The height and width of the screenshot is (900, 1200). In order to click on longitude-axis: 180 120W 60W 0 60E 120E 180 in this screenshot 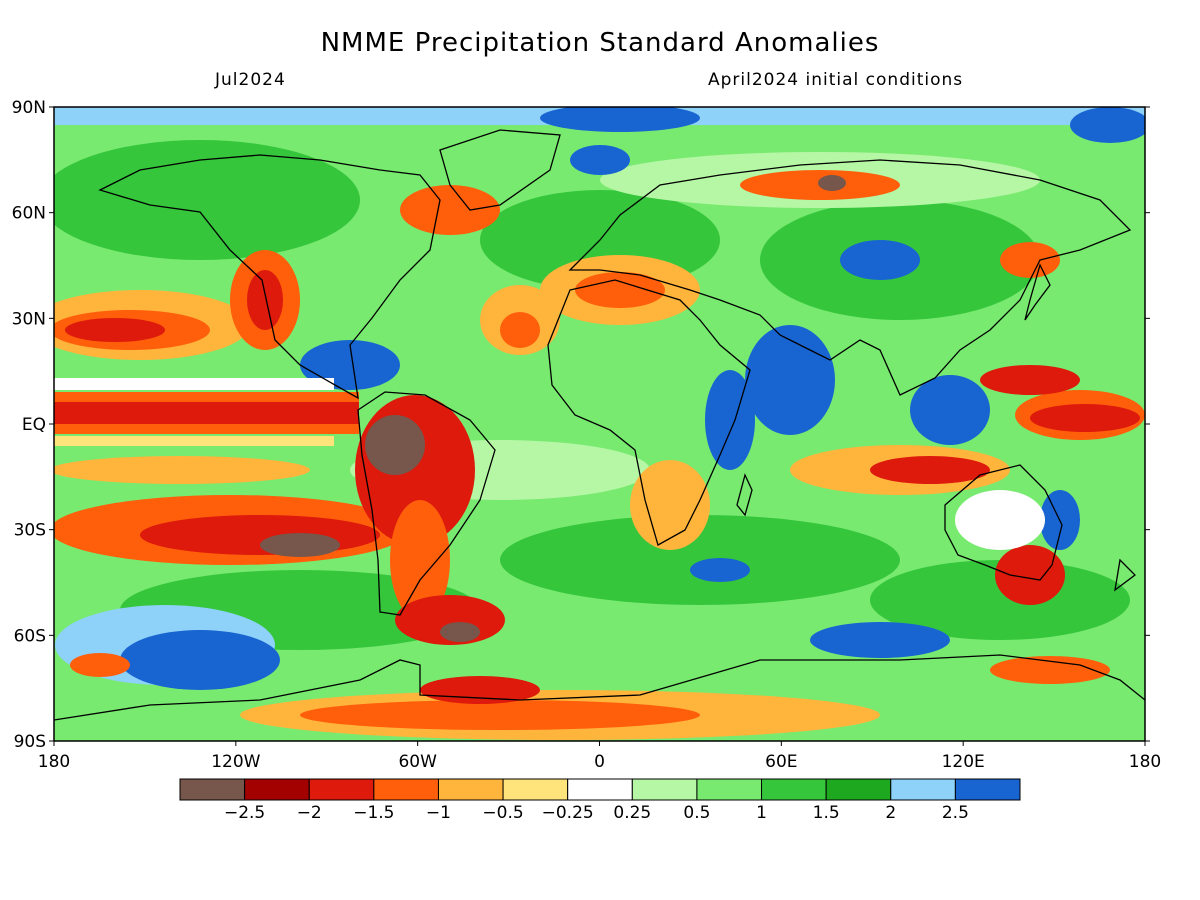, I will do `click(599, 762)`.